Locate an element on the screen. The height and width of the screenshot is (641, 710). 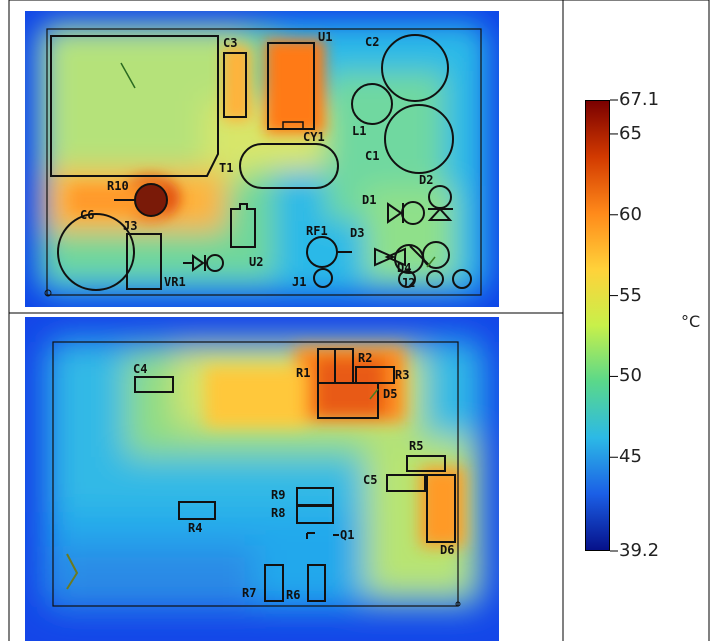
label-r7: R7 is located at coordinates (249, 593).